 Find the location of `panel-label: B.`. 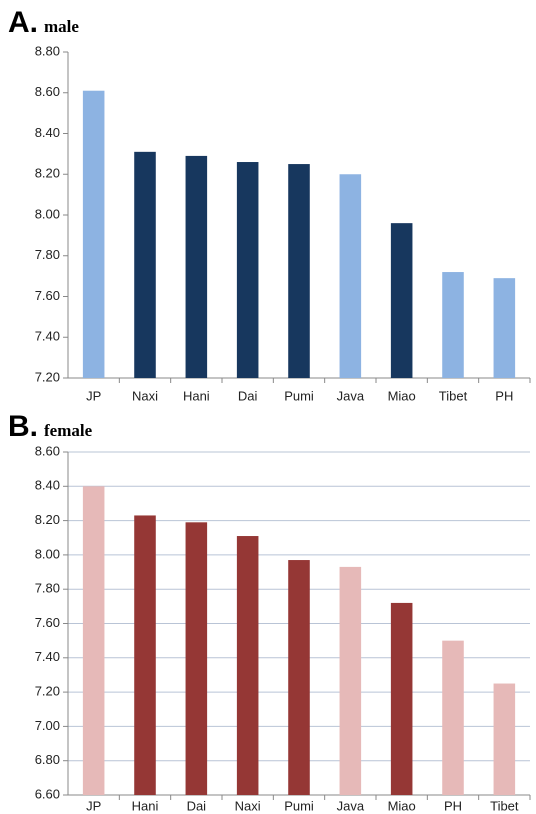

panel-label: B. is located at coordinates (23, 426).